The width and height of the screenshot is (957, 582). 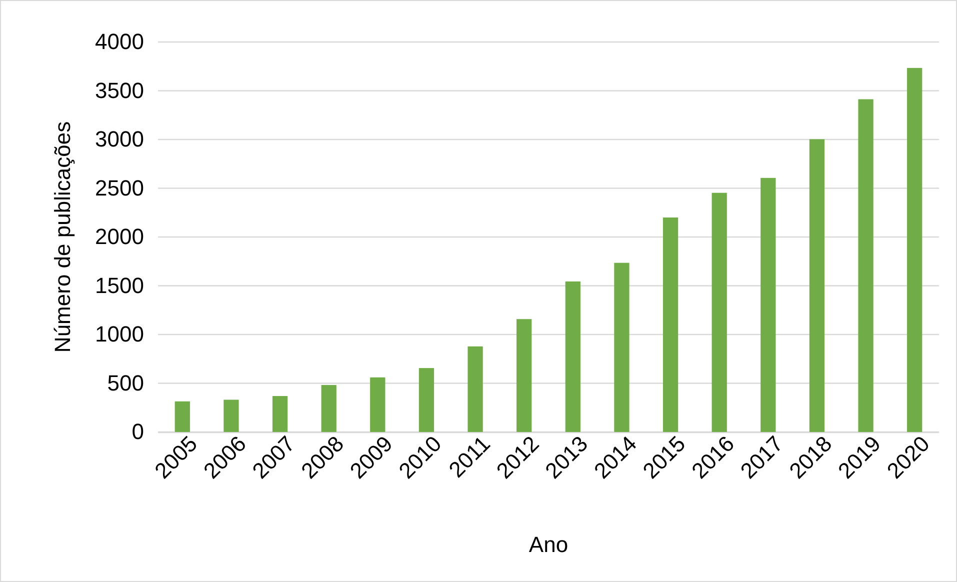 I want to click on y-tick-label: 500, so click(x=125, y=383).